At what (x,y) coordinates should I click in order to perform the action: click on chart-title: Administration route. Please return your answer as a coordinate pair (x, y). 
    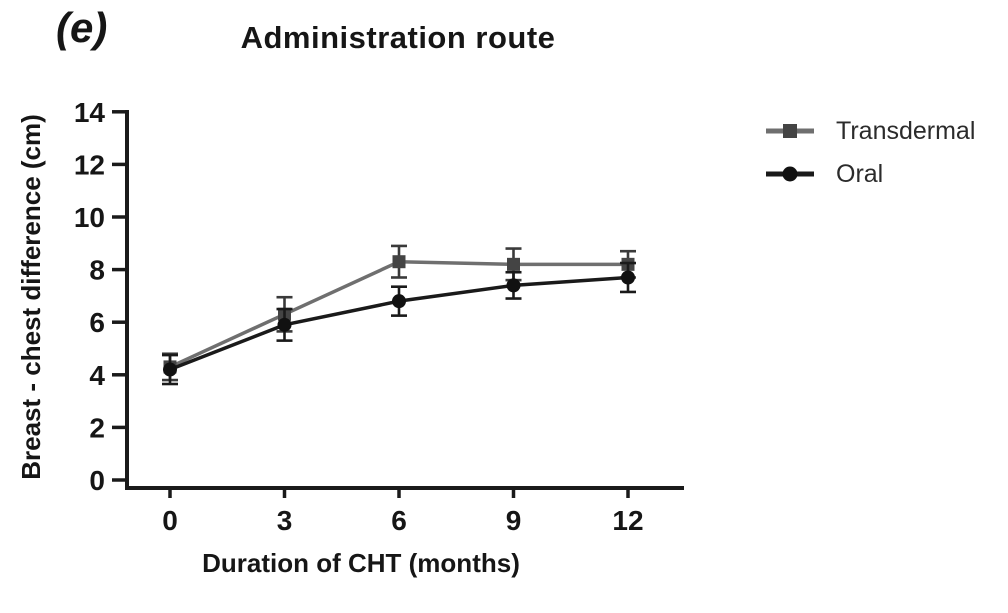
    Looking at the image, I should click on (398, 37).